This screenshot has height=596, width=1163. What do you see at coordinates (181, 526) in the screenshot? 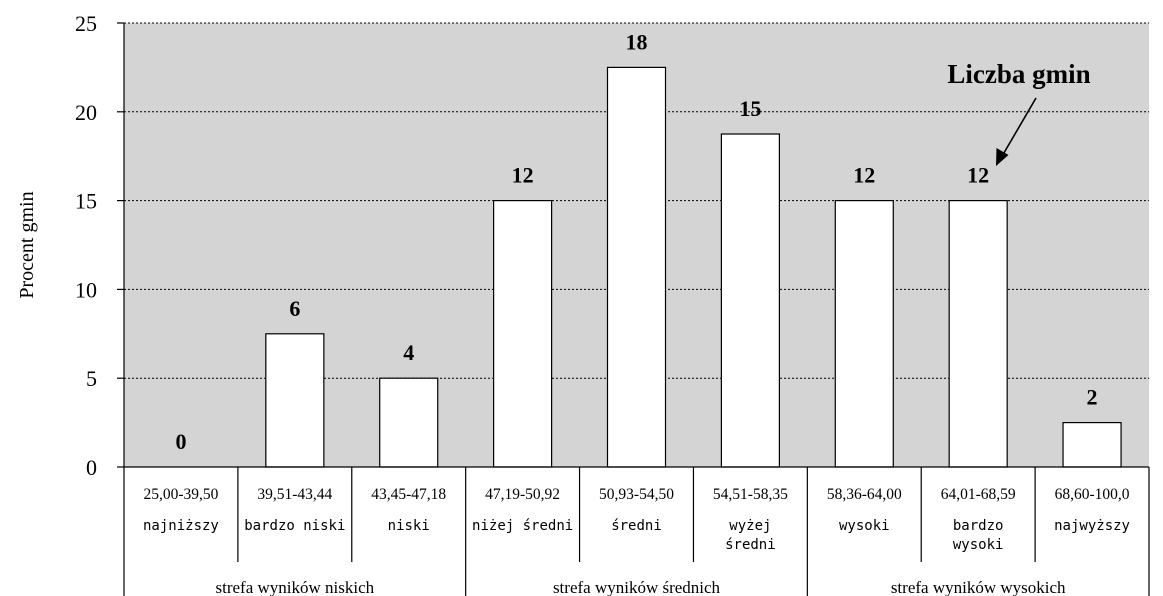
I see `level-label: najniższy` at bounding box center [181, 526].